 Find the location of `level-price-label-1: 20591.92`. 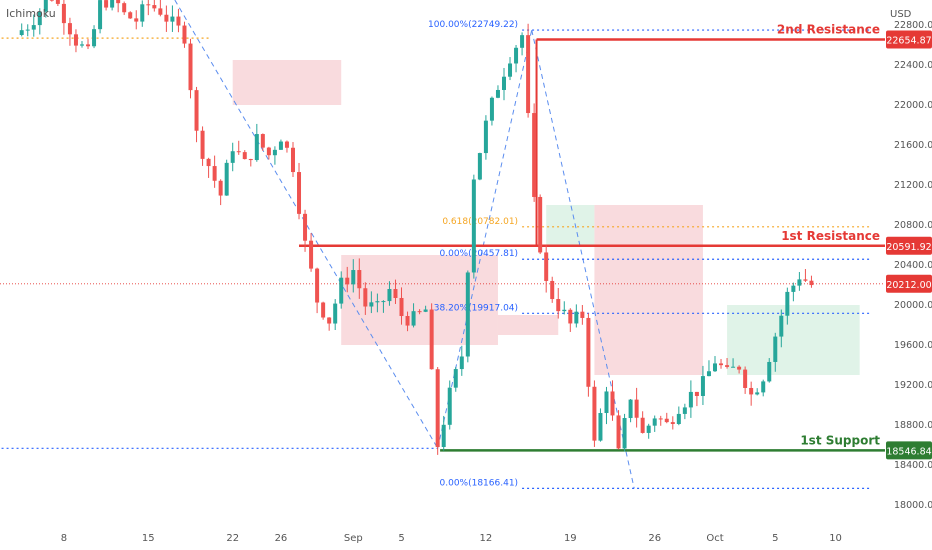

level-price-label-1: 20591.92 is located at coordinates (908, 247).